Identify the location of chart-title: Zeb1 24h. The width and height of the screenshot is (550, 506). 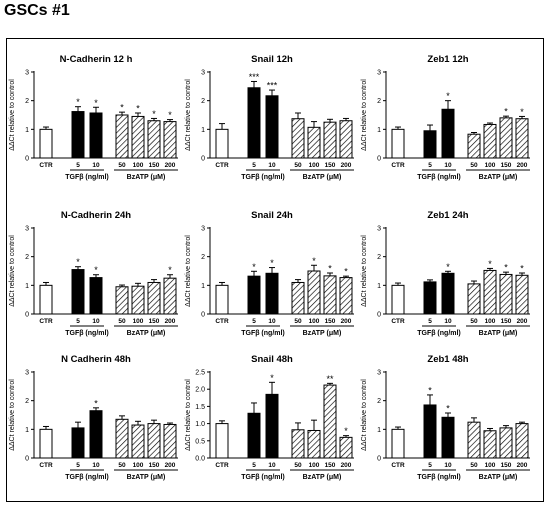
(447, 215).